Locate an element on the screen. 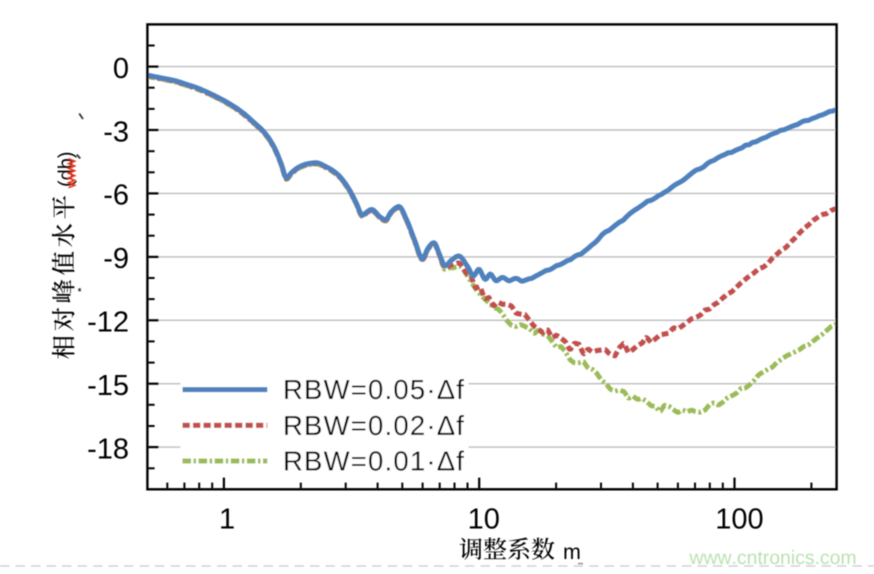 Image resolution: width=874 pixels, height=574 pixels. svg-text: RBW=0.05·Δf is located at coordinates (374, 389).